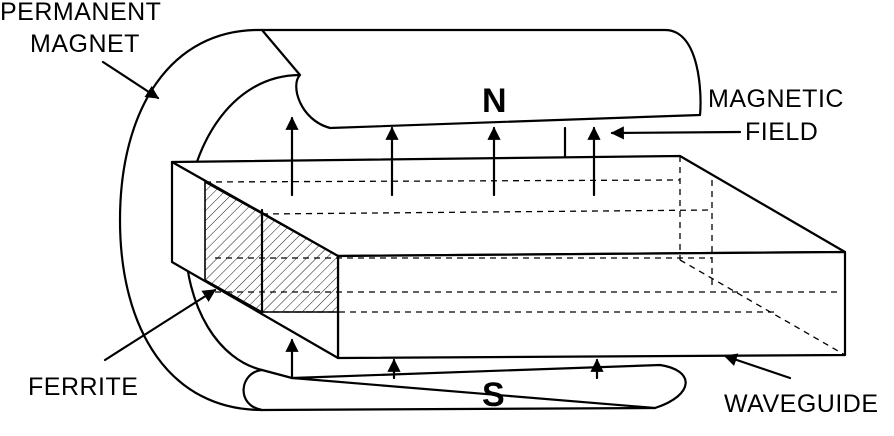  I want to click on ferrite-label: FERRITE, so click(83, 387).